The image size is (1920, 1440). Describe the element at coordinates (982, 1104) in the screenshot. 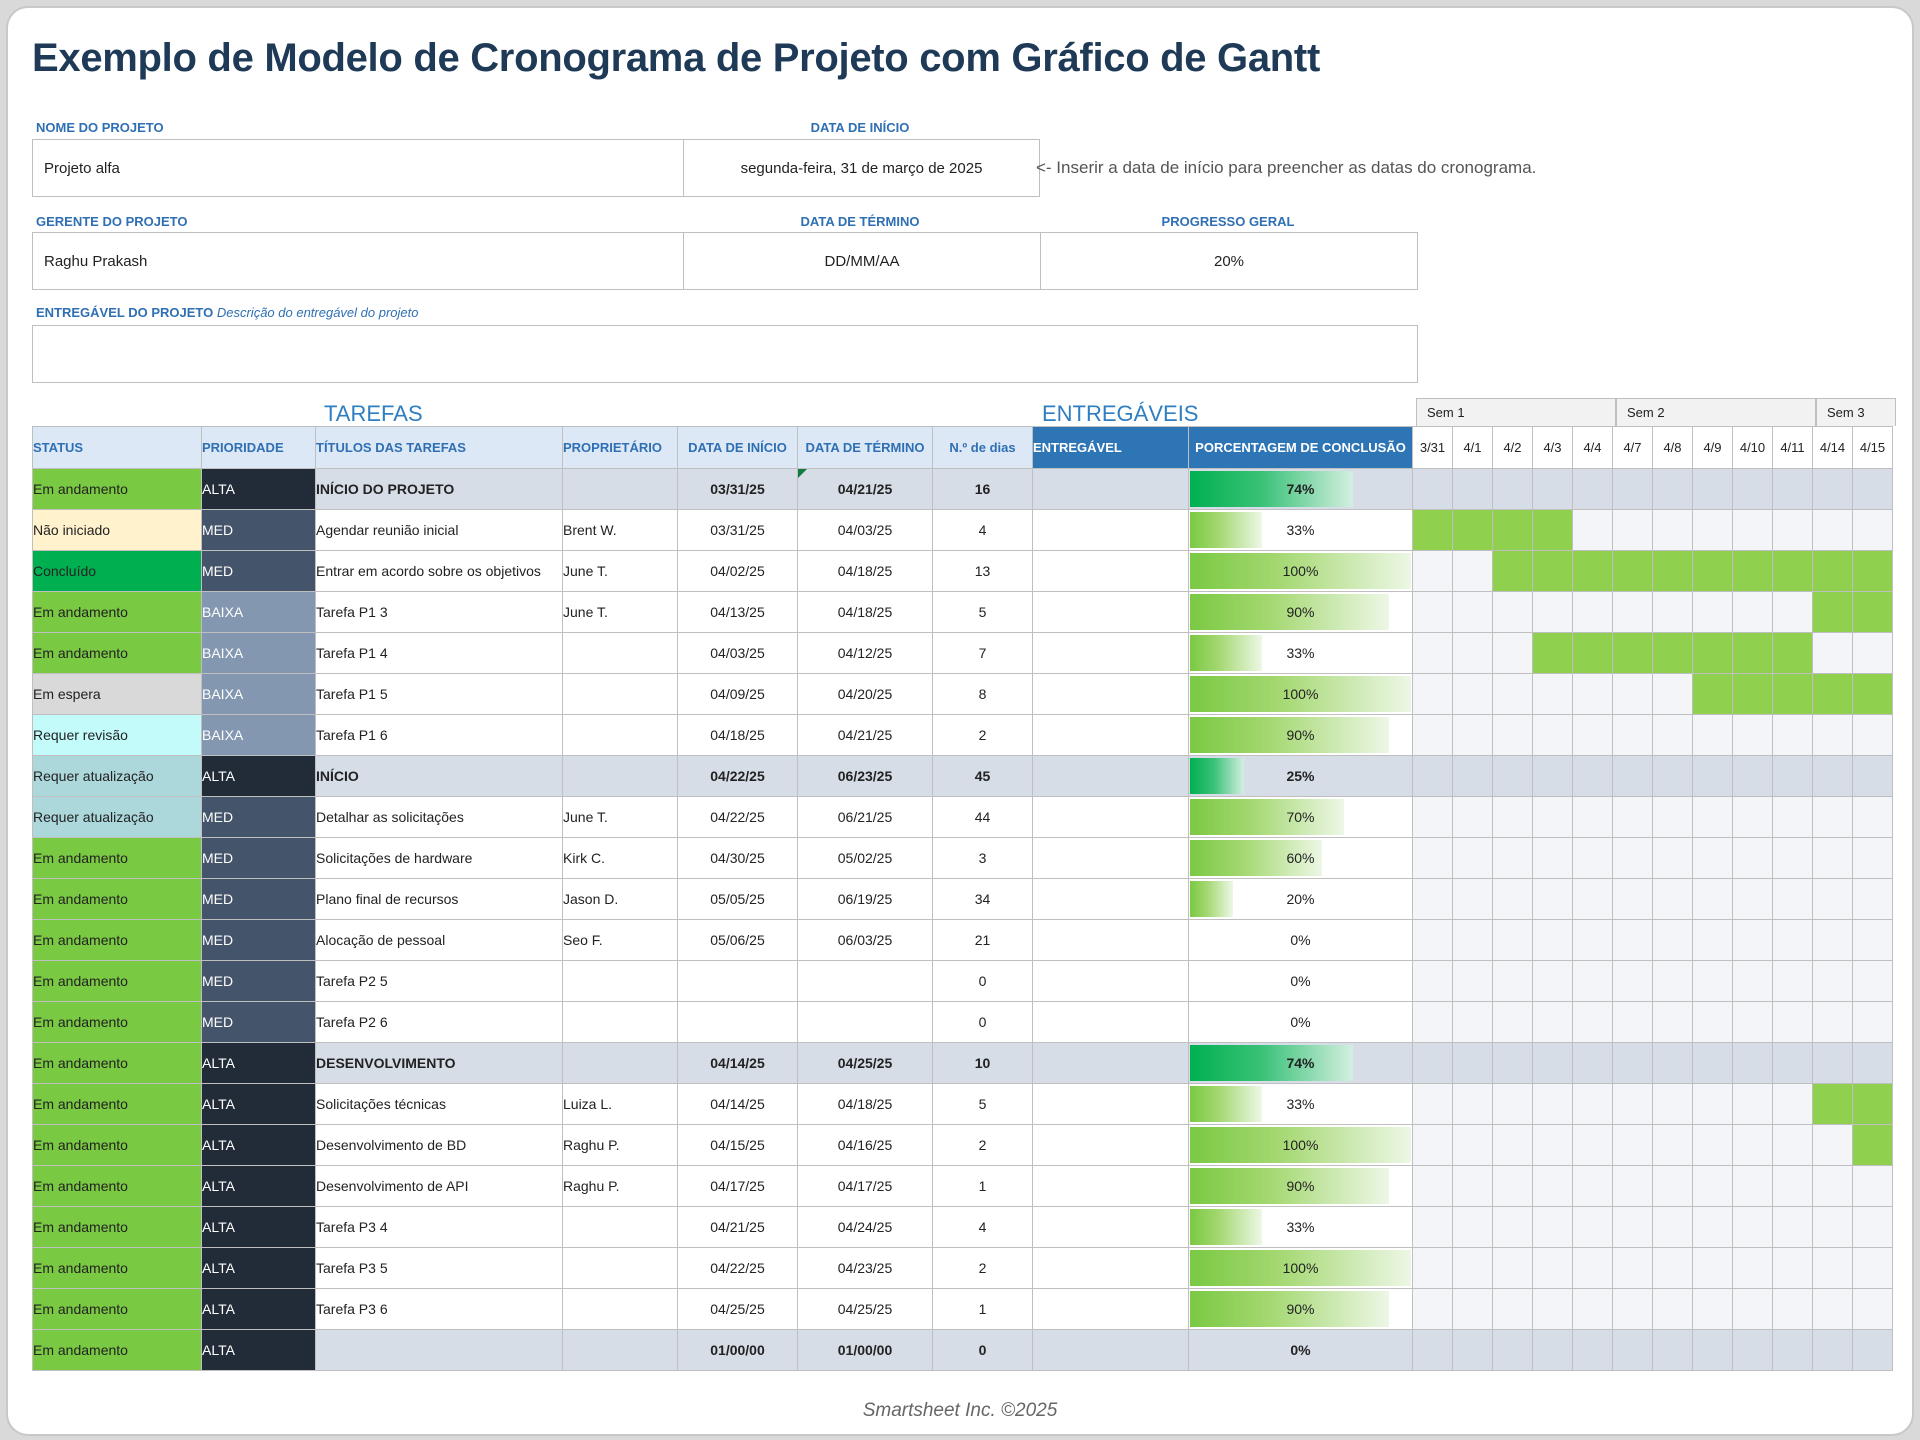

I see `days-cell: 5` at that location.